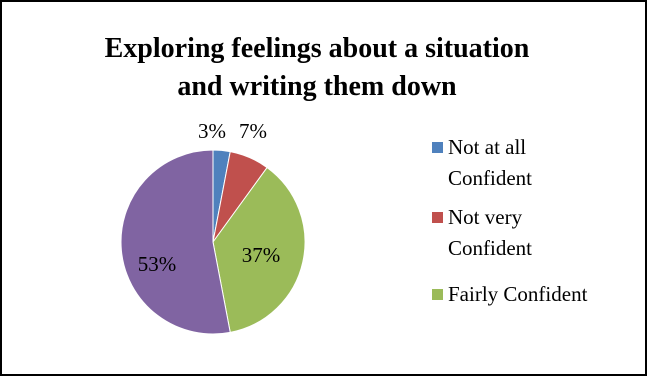  I want to click on chart-title-line-1: Exploring feelings about a situation, so click(317, 48).